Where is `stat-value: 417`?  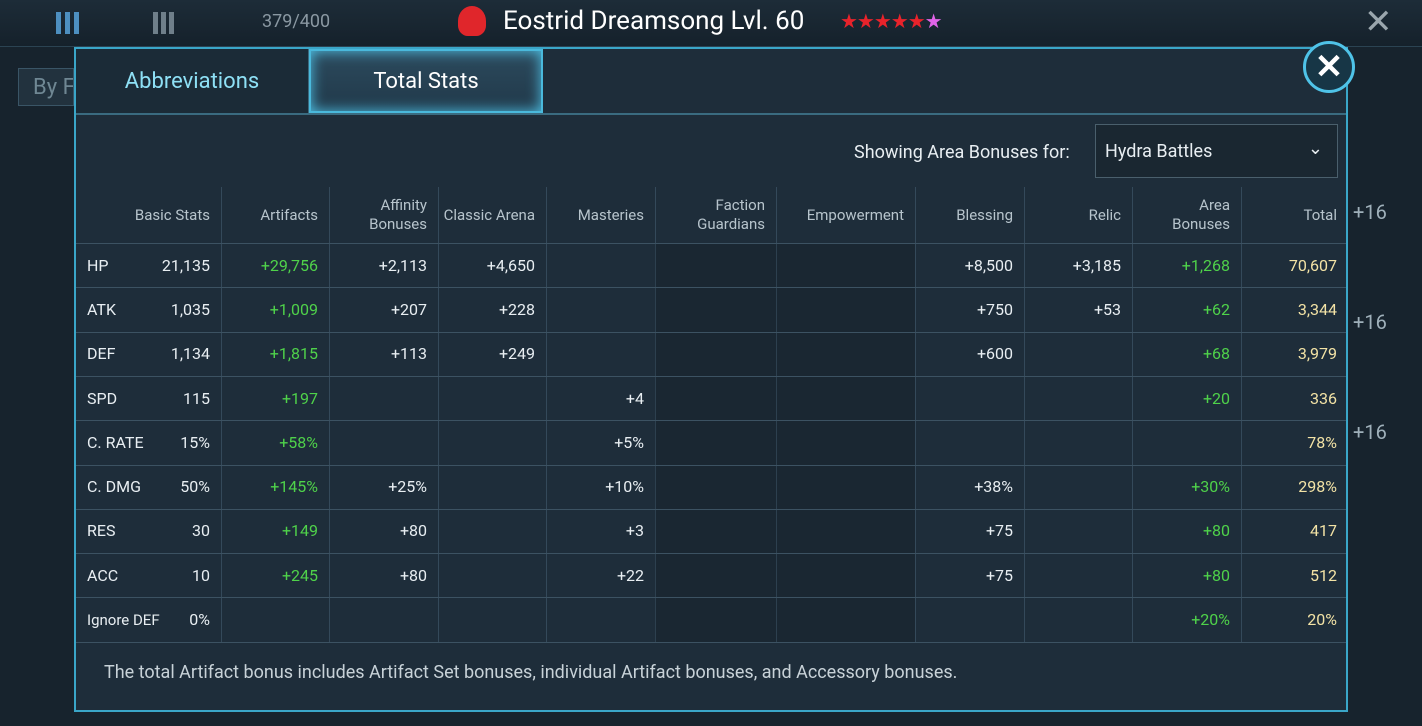
stat-value: 417 is located at coordinates (1323, 531).